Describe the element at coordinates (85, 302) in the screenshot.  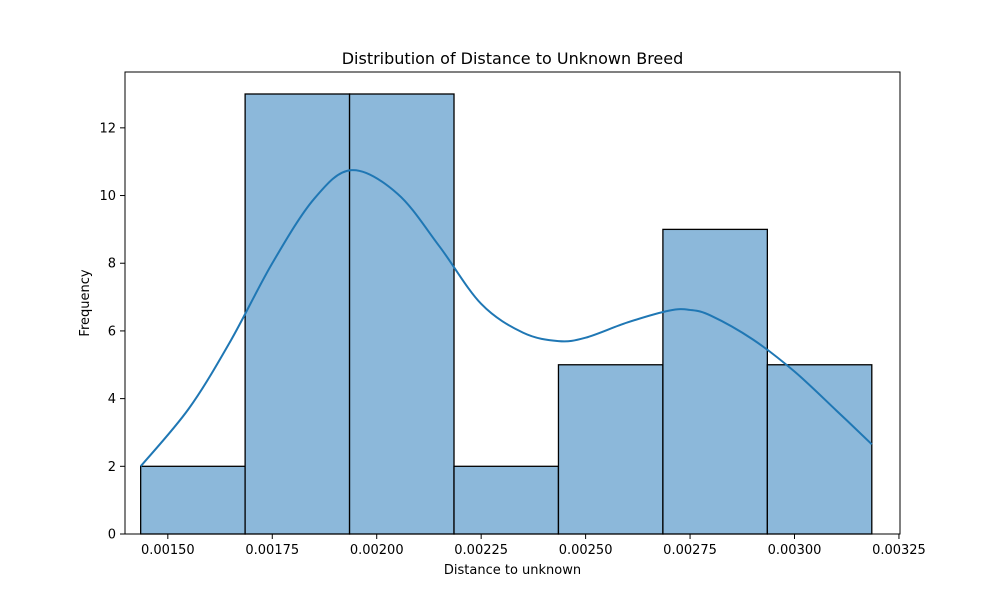
I see `y-axis-title: Frequency` at that location.